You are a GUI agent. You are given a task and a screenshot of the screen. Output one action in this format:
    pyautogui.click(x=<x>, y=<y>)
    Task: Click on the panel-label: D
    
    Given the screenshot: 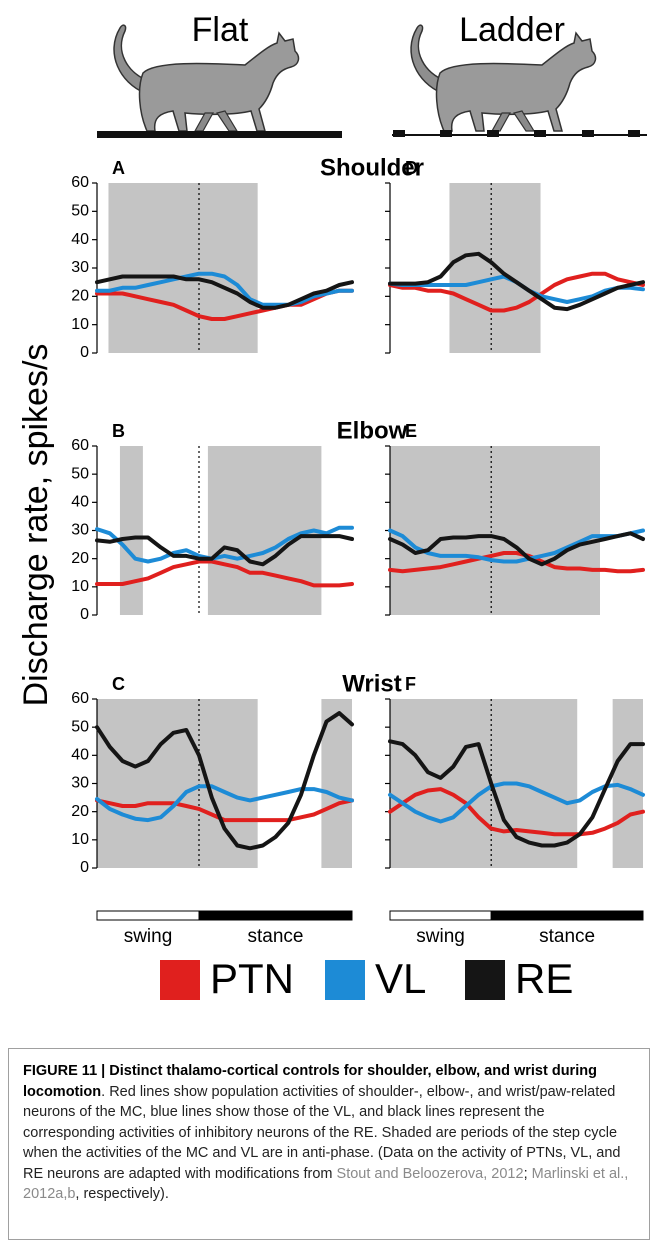 What is the action you would take?
    pyautogui.click(x=411, y=168)
    